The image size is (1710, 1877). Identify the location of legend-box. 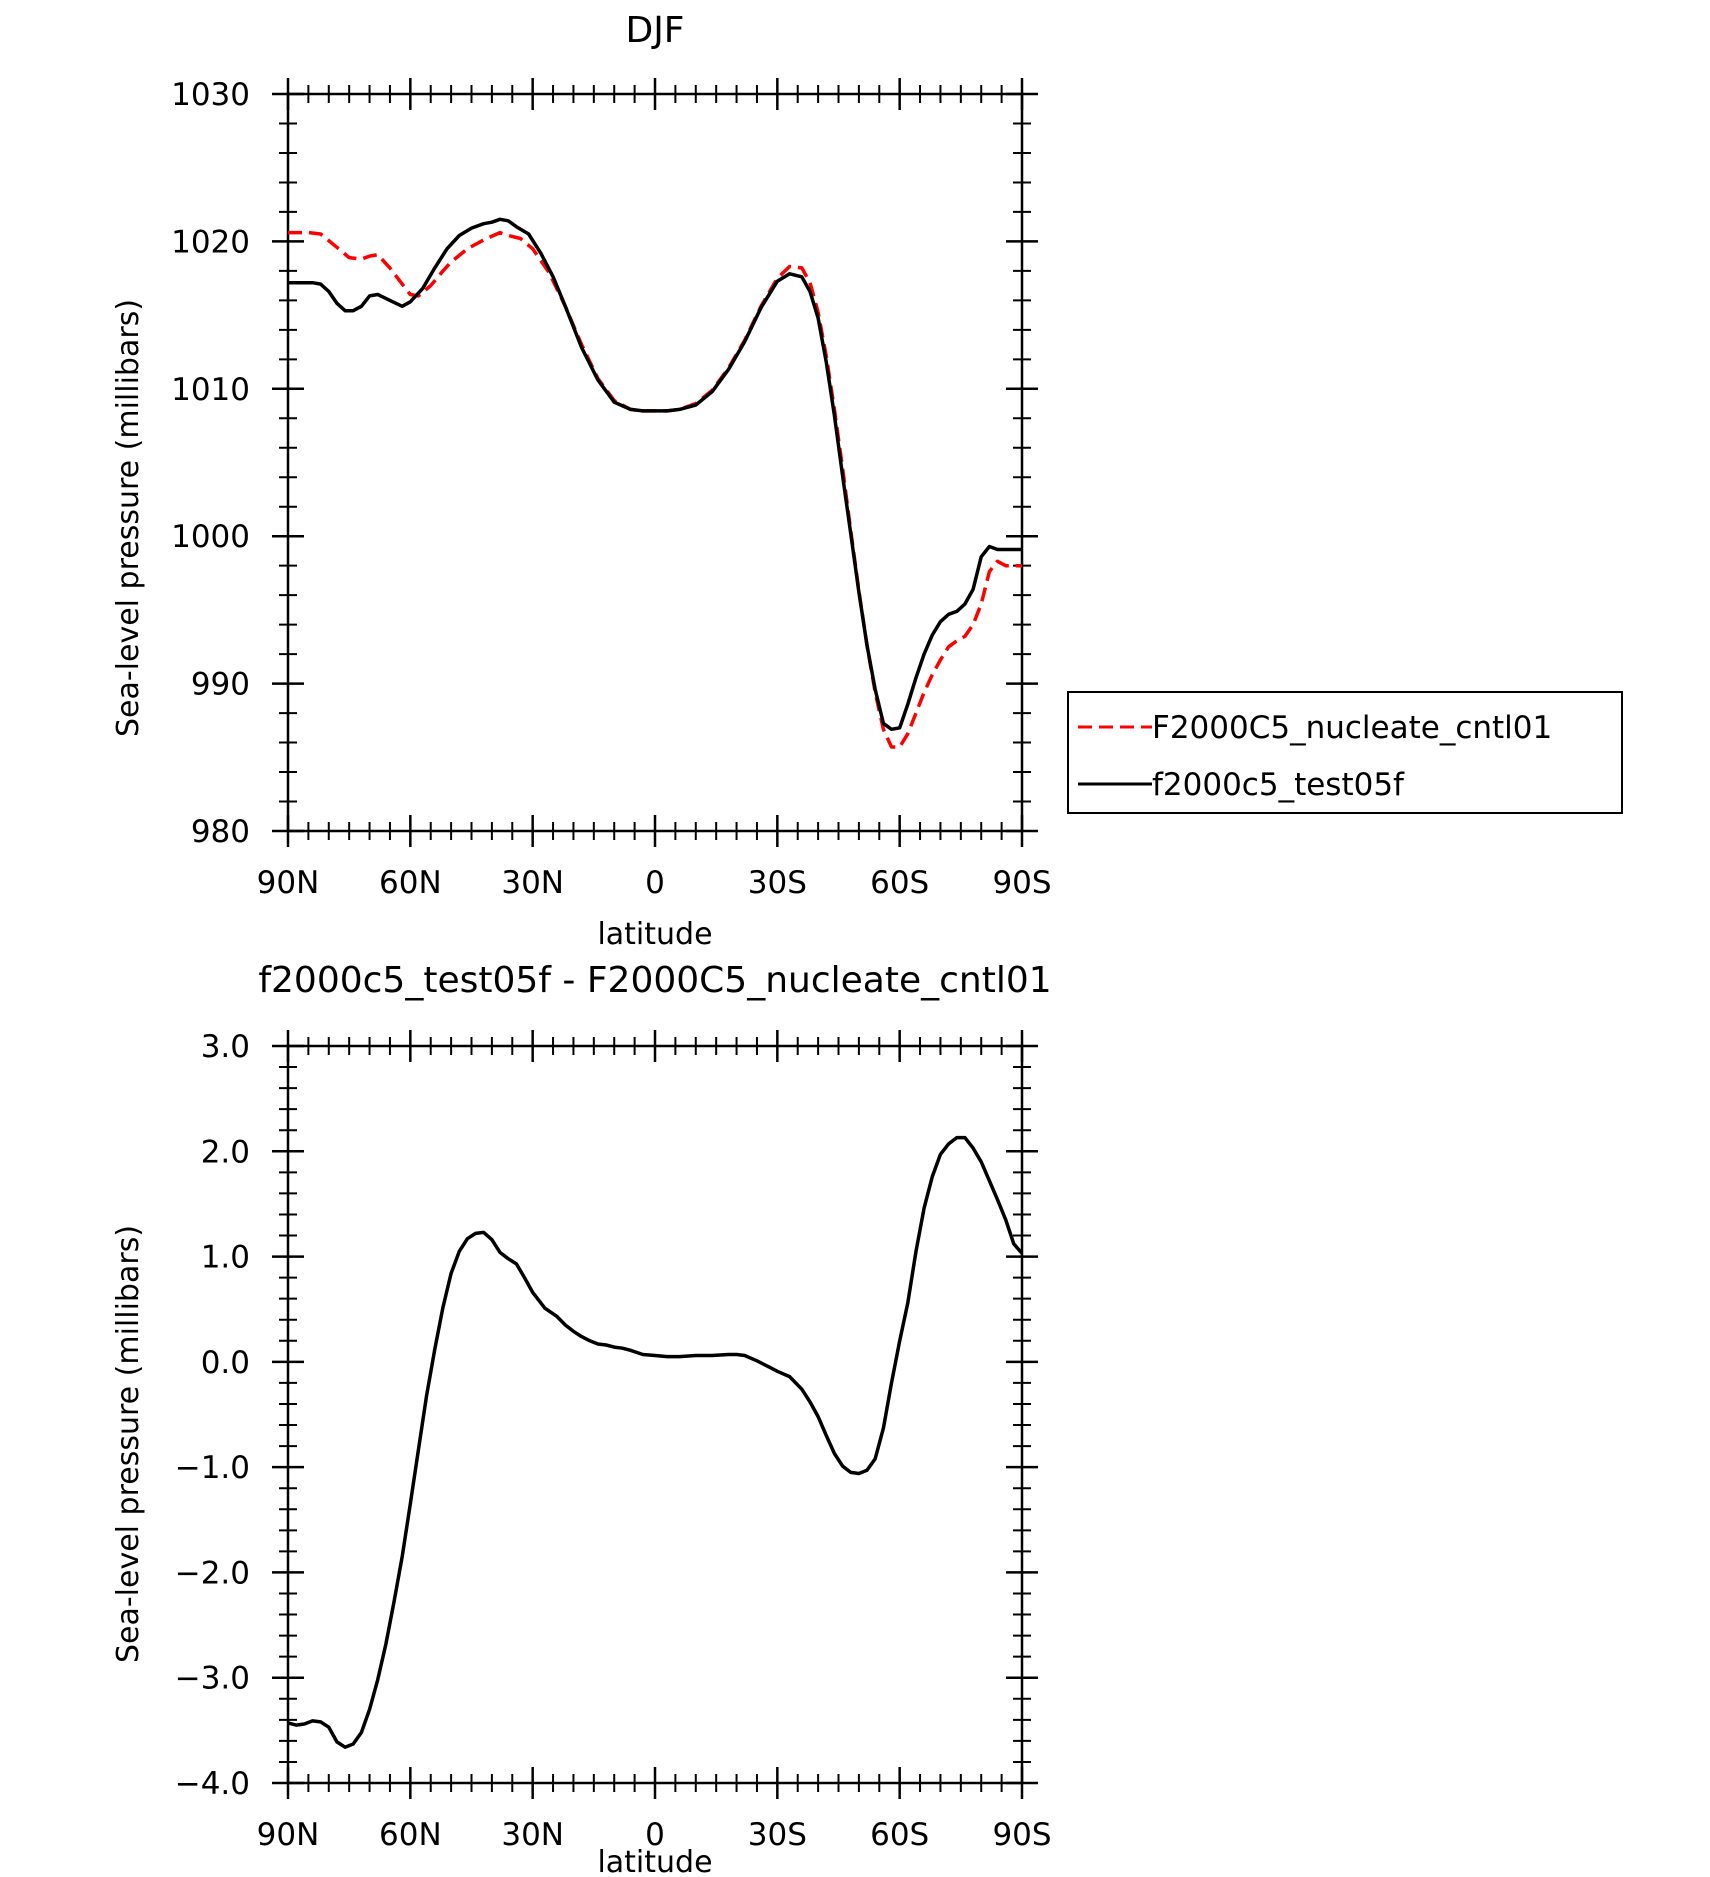
(1345, 752).